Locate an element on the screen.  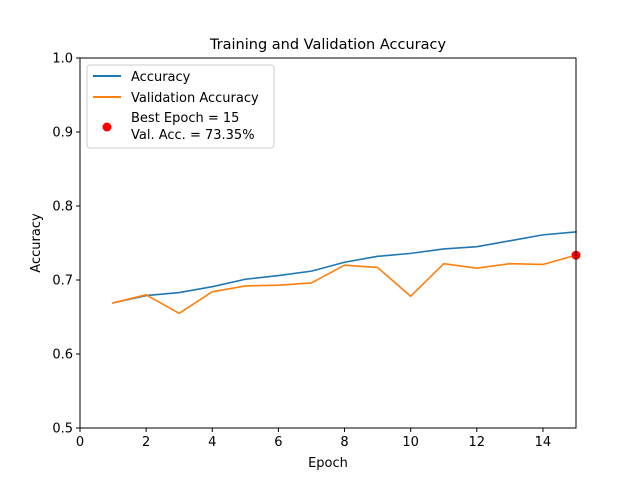
x-tick-label: 2 is located at coordinates (146, 442).